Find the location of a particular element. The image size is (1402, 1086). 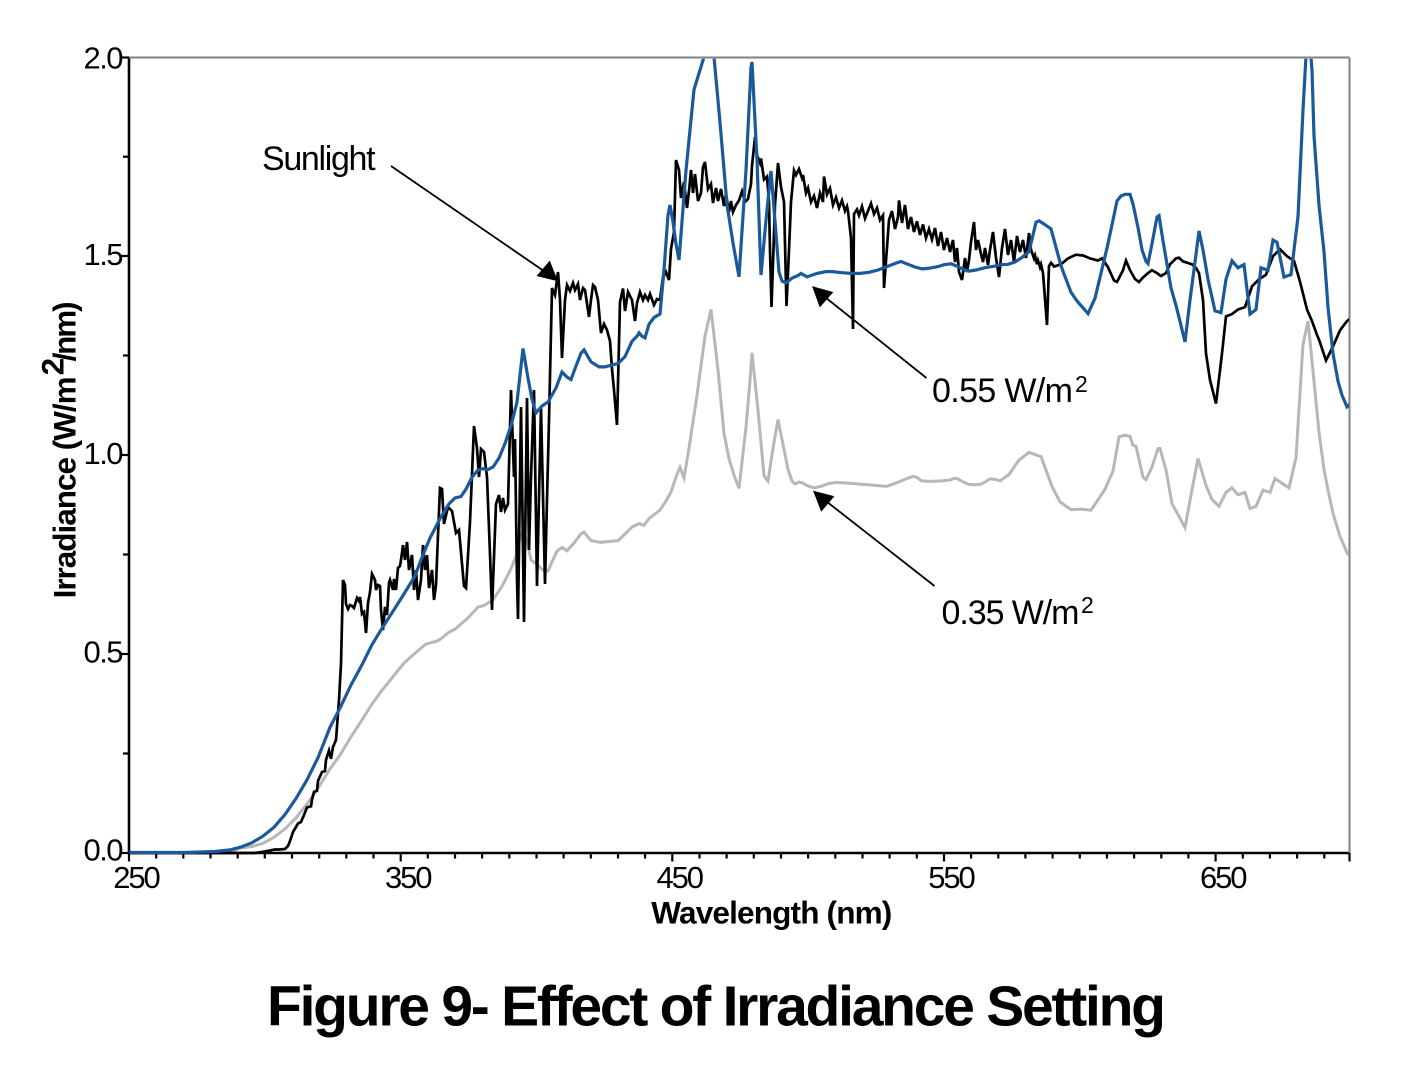

svg-text: 0.35 W/m is located at coordinates (1011, 613).